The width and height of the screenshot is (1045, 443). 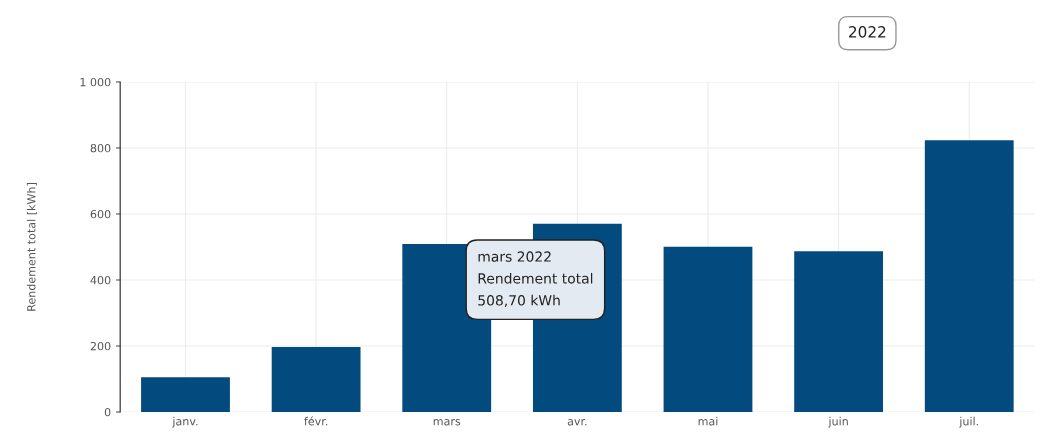 I want to click on x-tick-label: mai, so click(x=708, y=421).